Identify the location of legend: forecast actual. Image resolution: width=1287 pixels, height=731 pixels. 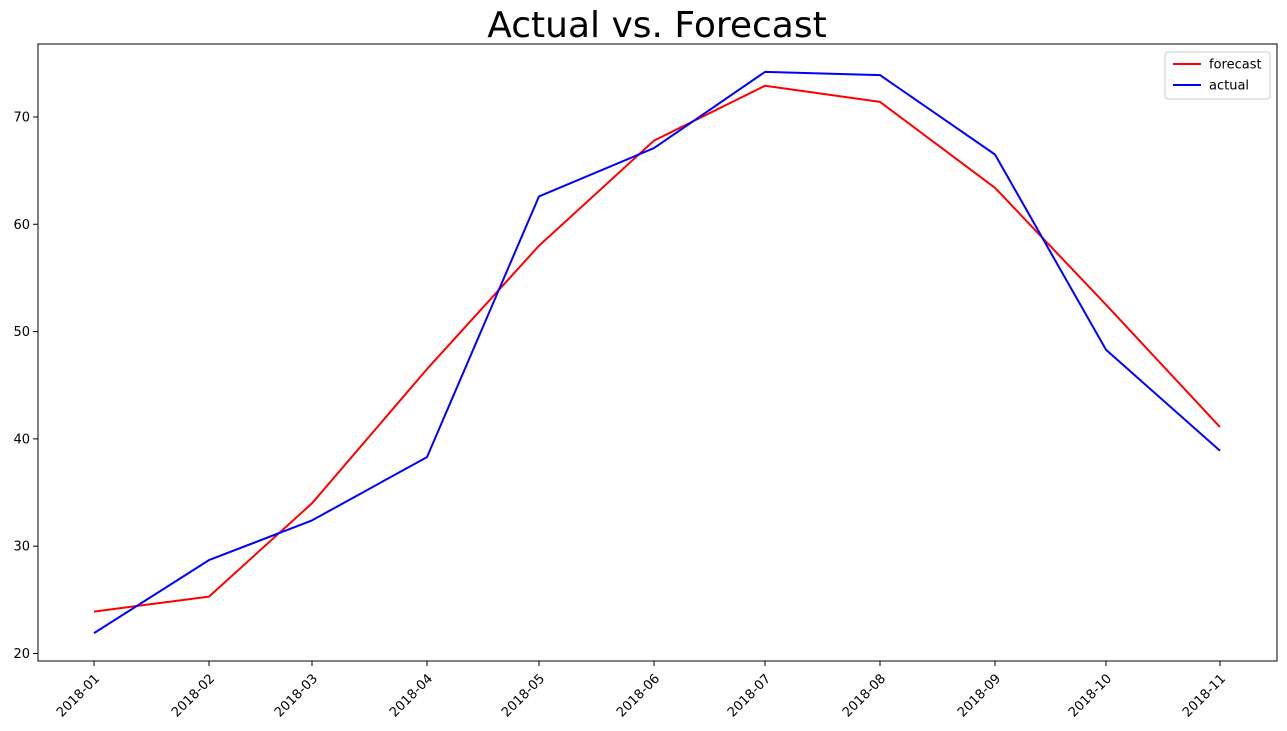
(1217, 75).